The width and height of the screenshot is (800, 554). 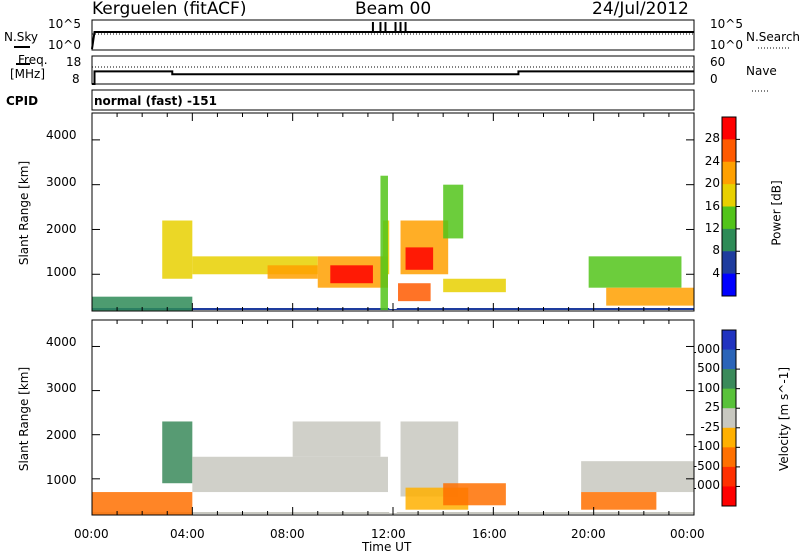 I want to click on nave-tick-min: 0, so click(x=714, y=79).